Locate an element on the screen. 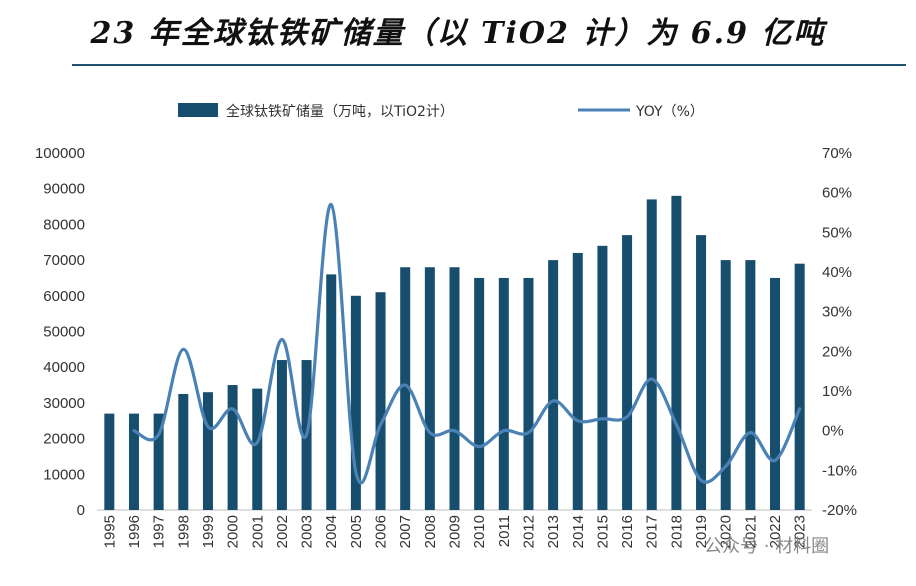  left-tick-label: 100000 is located at coordinates (60, 153).